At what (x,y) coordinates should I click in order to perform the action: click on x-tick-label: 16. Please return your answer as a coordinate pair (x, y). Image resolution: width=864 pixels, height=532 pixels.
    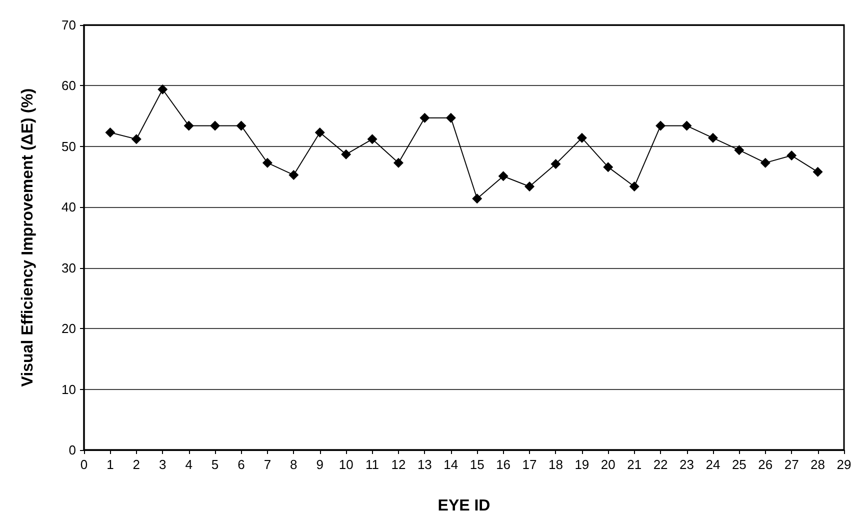
    Looking at the image, I should click on (503, 464).